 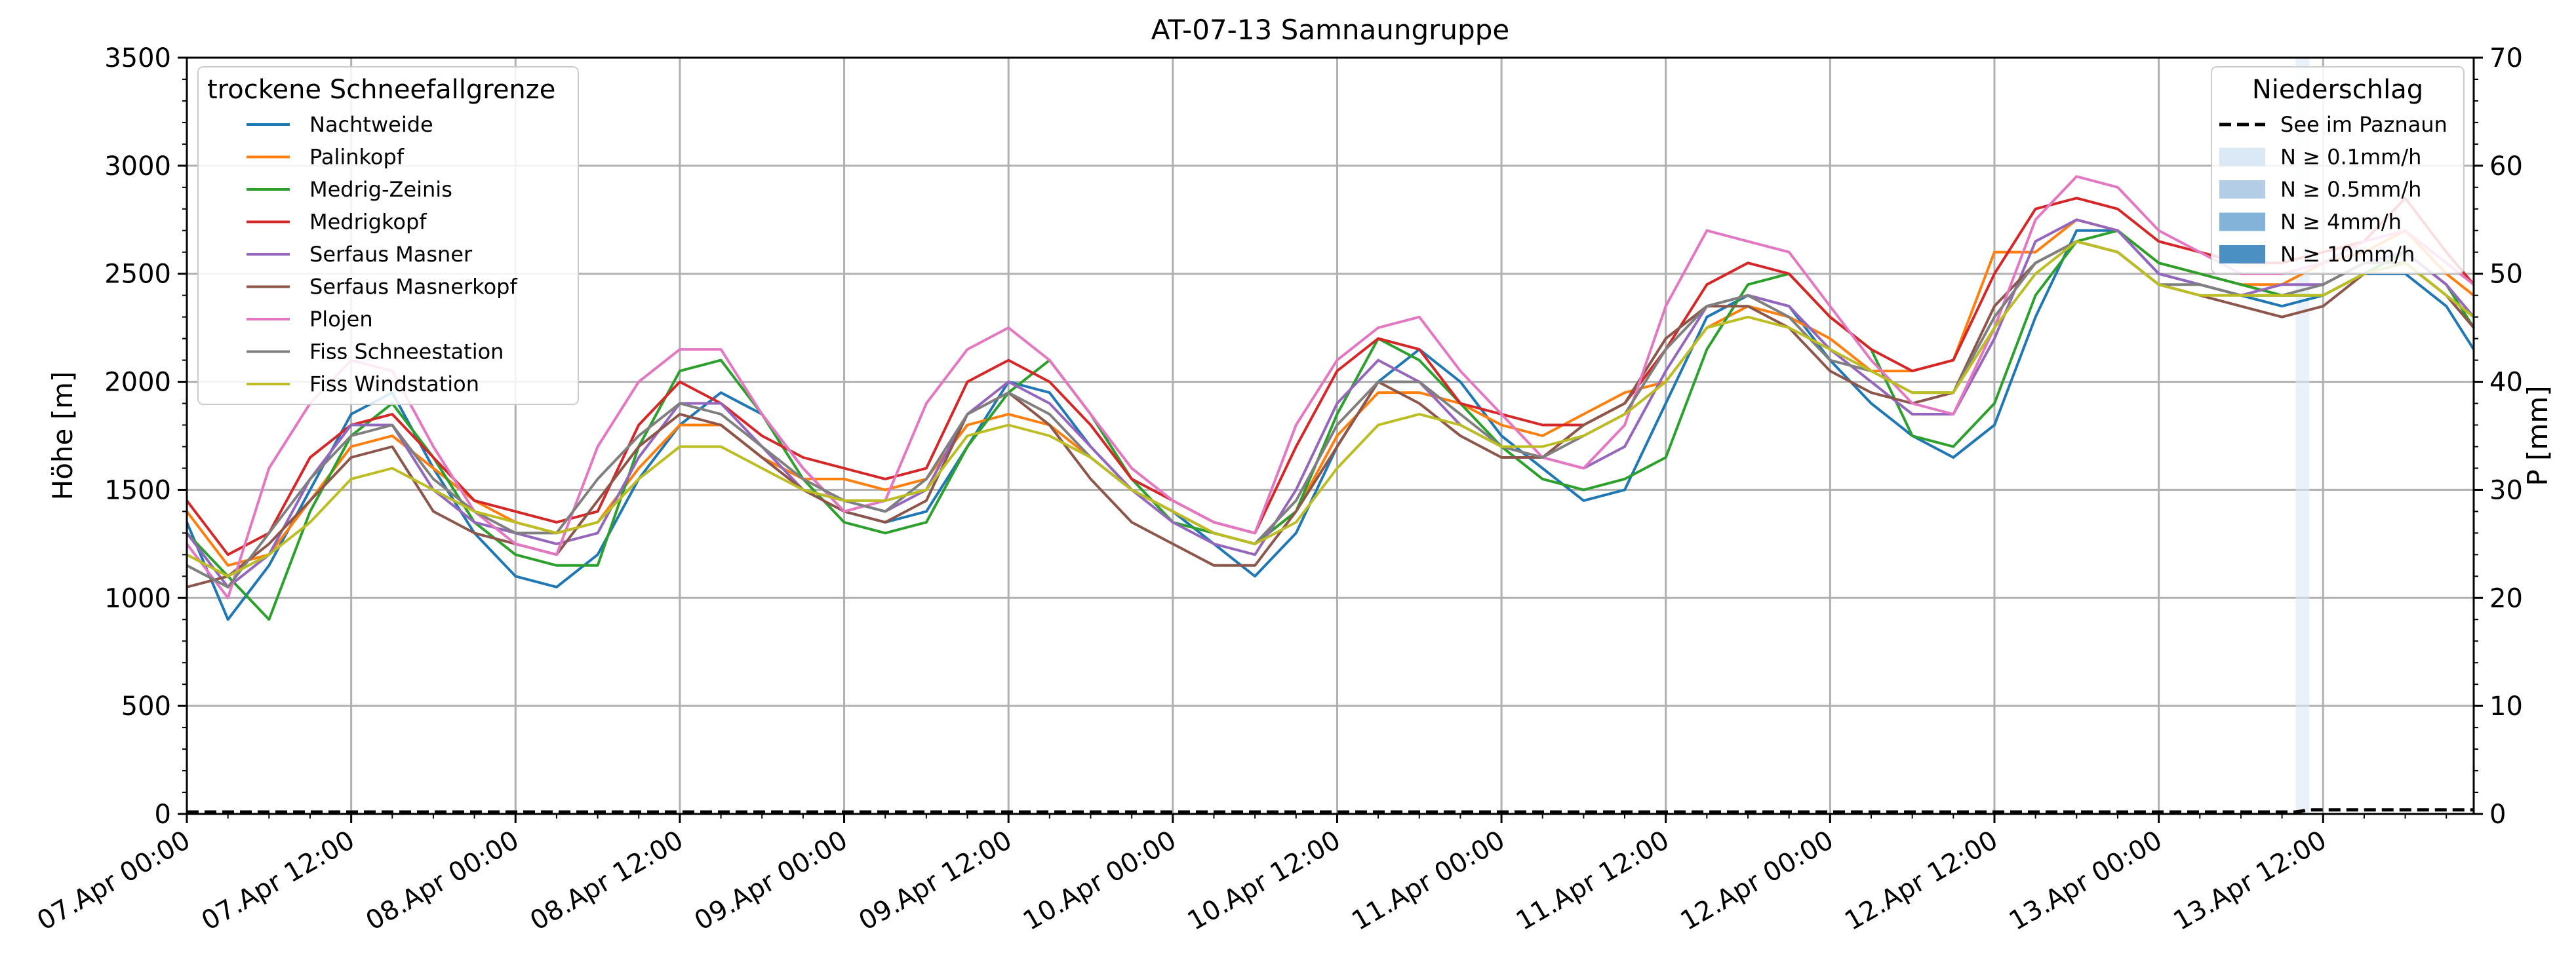 What do you see at coordinates (2341, 222) in the screenshot?
I see `legend-label: N ≥ 4mm/h` at bounding box center [2341, 222].